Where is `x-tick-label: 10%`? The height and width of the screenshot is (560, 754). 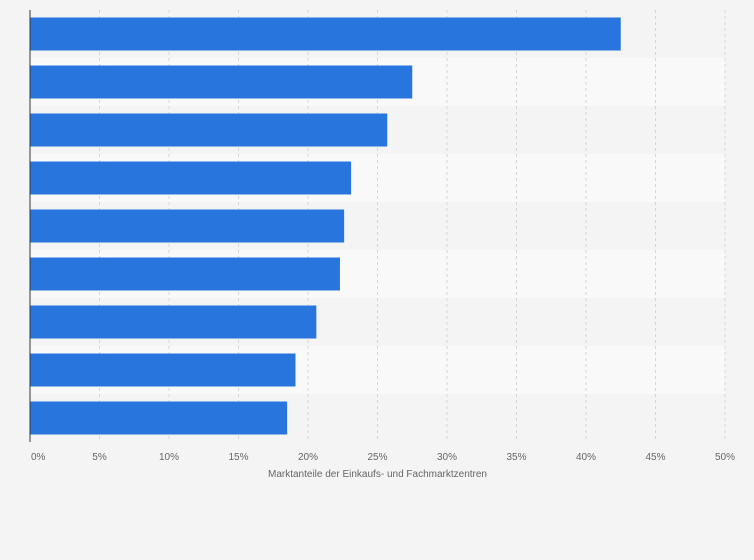
x-tick-label: 10% is located at coordinates (169, 457).